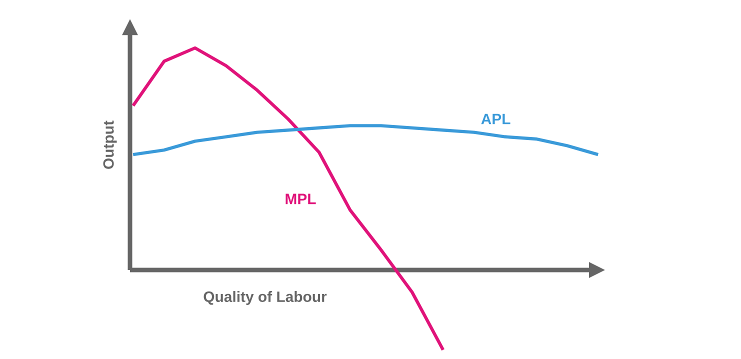  I want to click on series-label: APL, so click(495, 119).